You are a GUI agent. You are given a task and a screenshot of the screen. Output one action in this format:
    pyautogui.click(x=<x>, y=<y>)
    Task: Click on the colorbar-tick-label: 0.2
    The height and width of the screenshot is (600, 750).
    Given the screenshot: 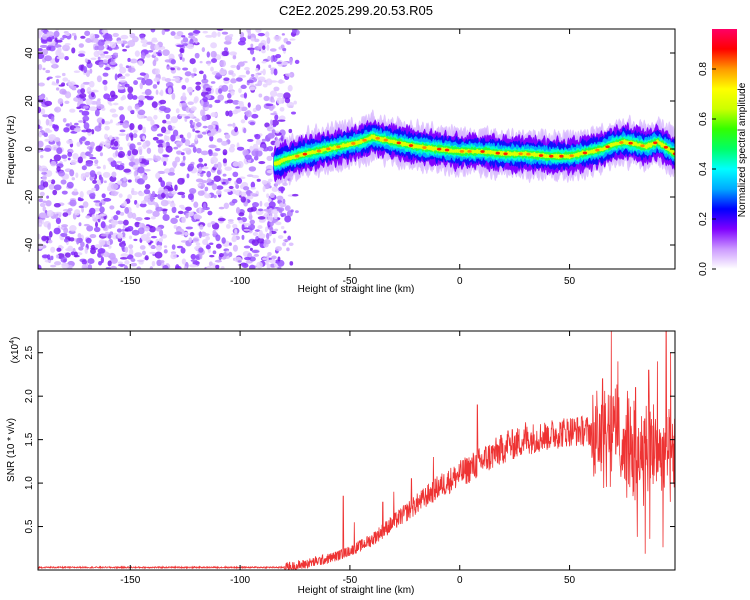 What is the action you would take?
    pyautogui.click(x=703, y=219)
    